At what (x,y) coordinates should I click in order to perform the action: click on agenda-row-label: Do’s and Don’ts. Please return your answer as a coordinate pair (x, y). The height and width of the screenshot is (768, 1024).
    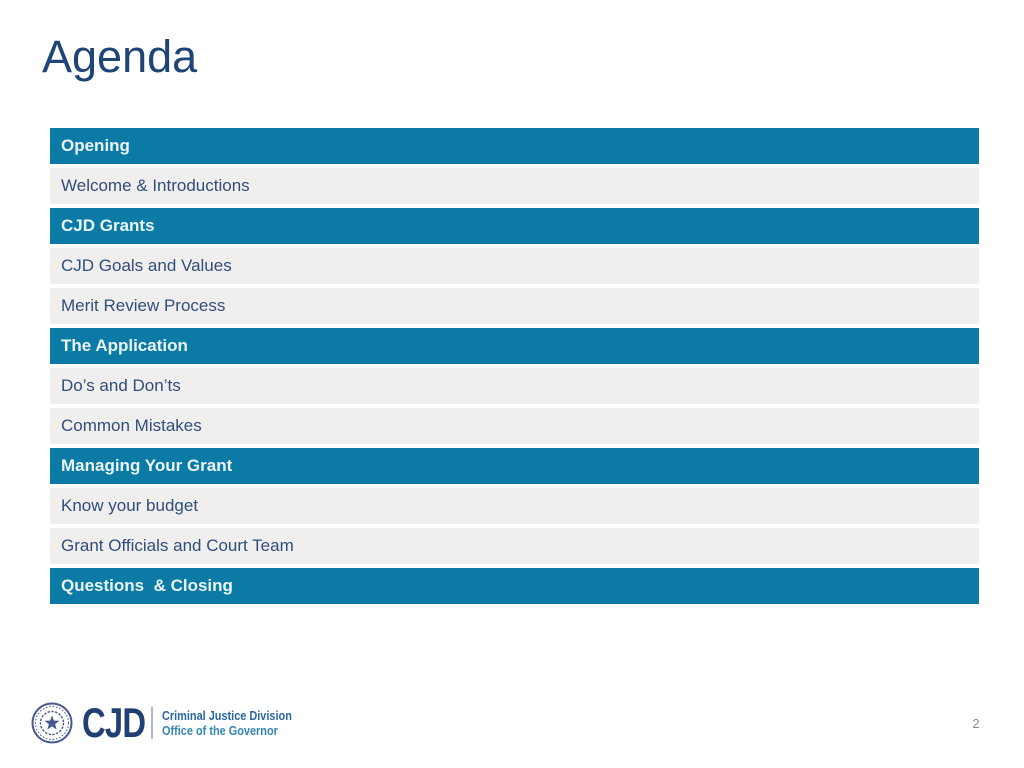
    Looking at the image, I should click on (121, 385).